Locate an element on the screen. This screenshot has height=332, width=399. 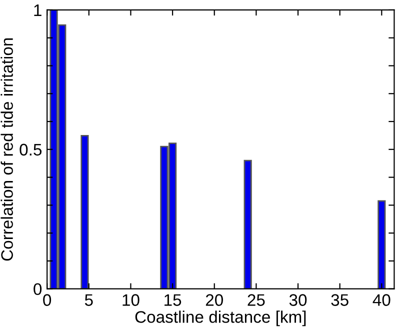
x-tick-label: 30 is located at coordinates (298, 300).